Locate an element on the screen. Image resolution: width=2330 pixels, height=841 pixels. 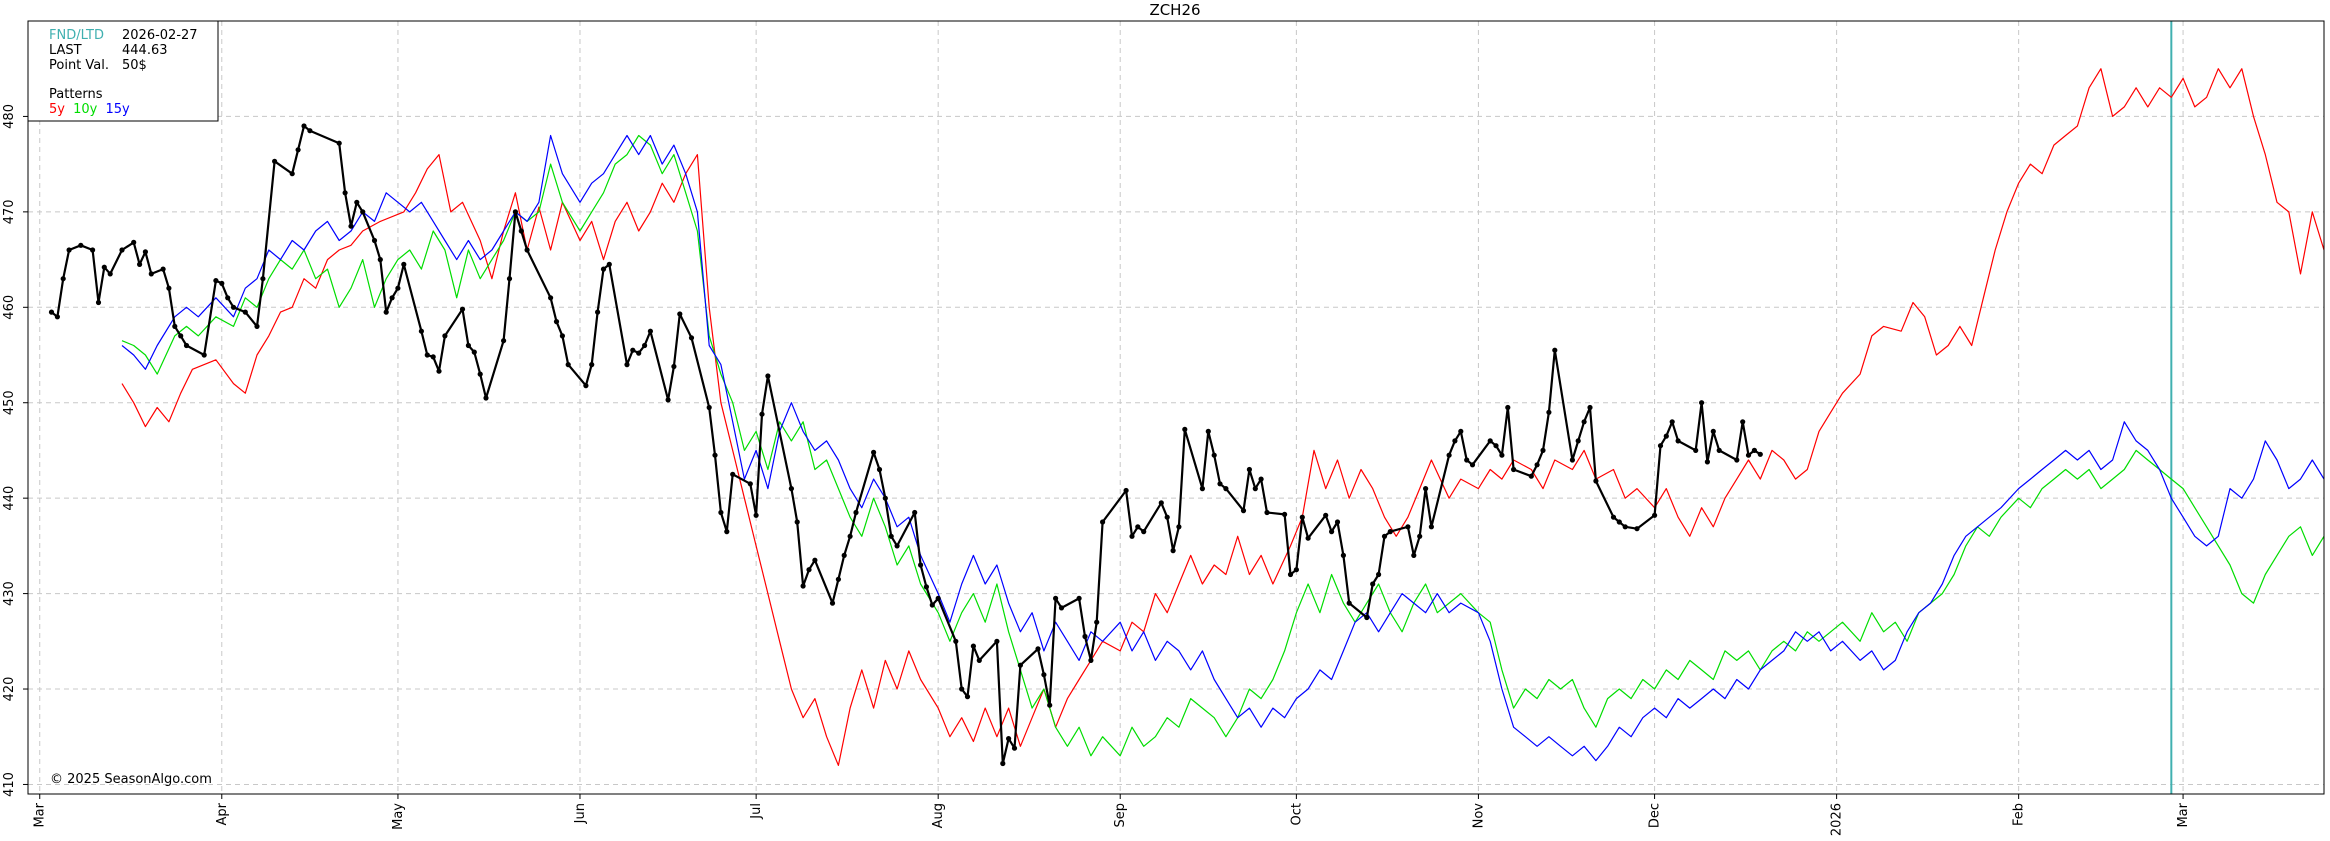
legend-10y: 10y is located at coordinates (85, 109).